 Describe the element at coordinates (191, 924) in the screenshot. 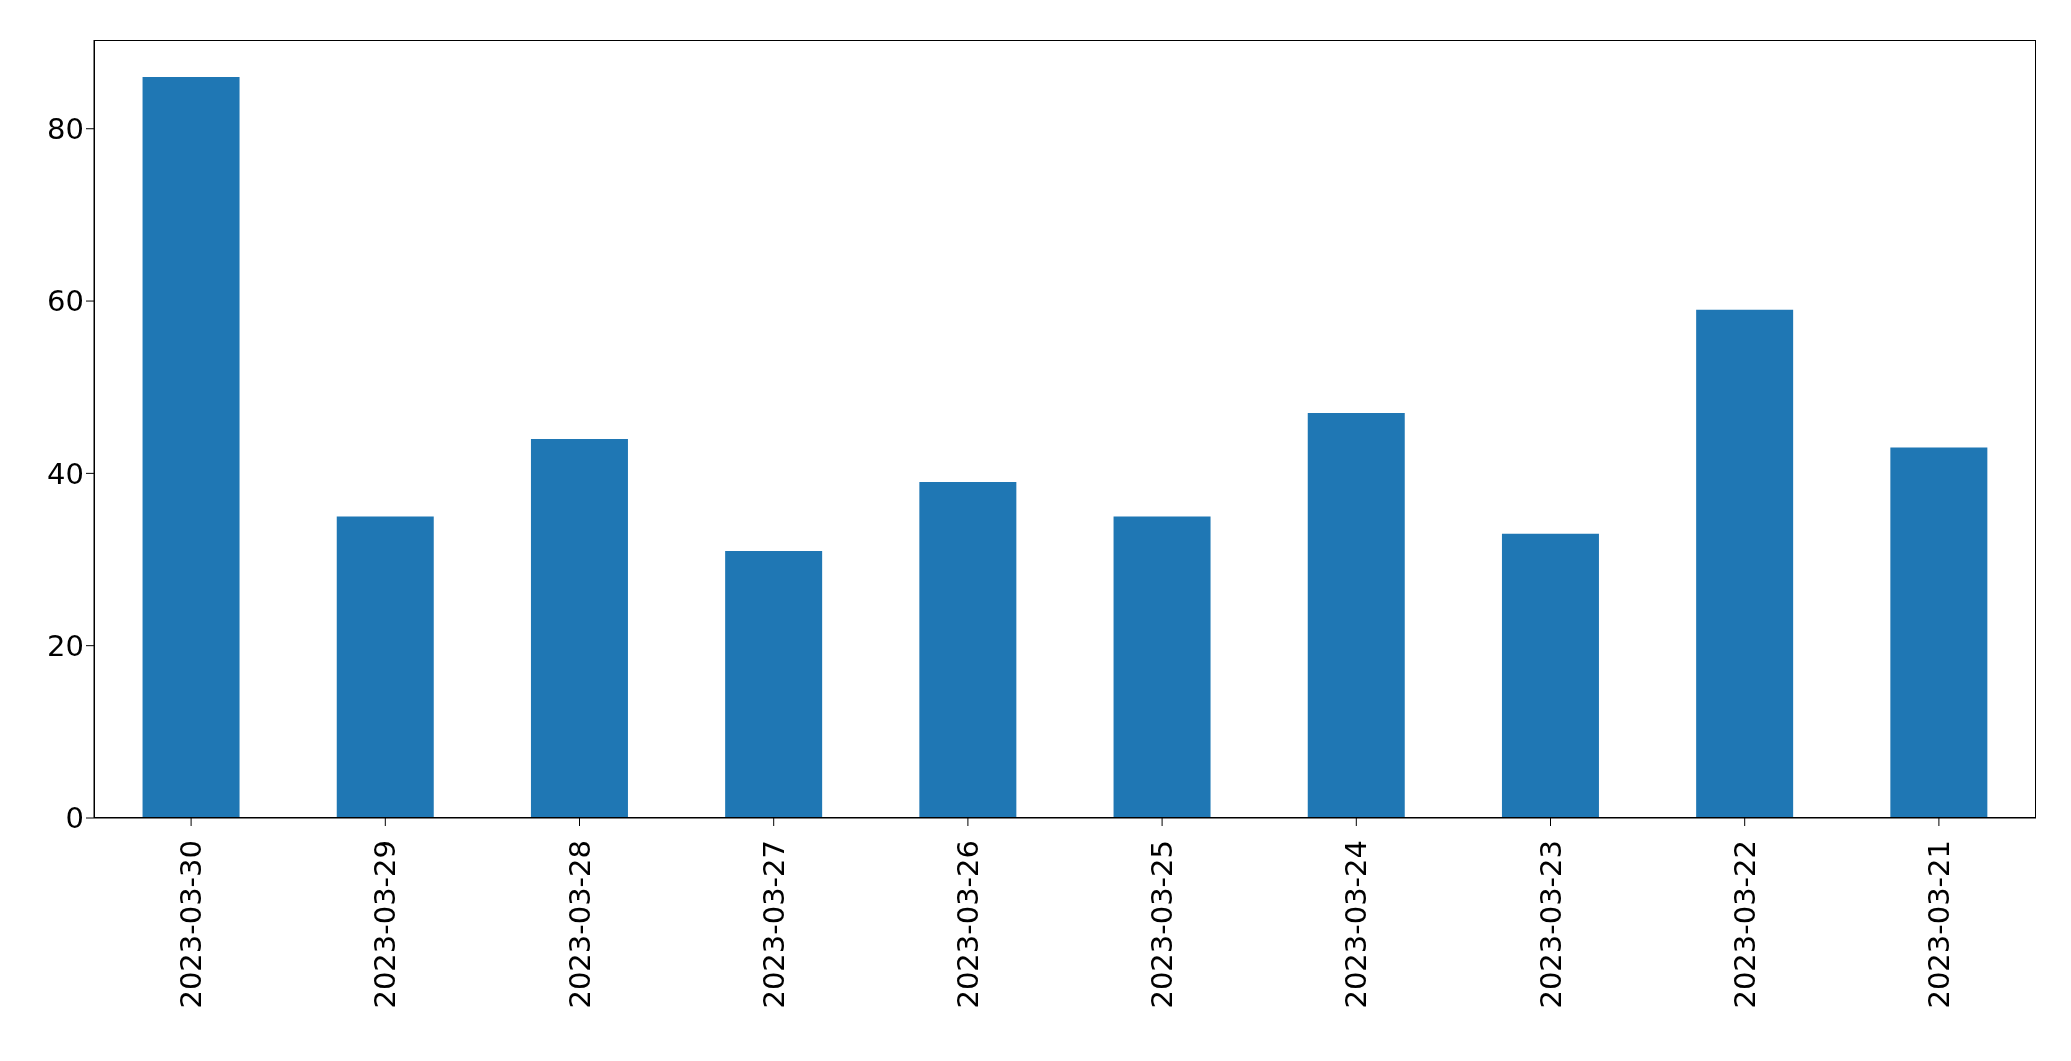

I see `x-tick-label: 2023-03-30` at that location.